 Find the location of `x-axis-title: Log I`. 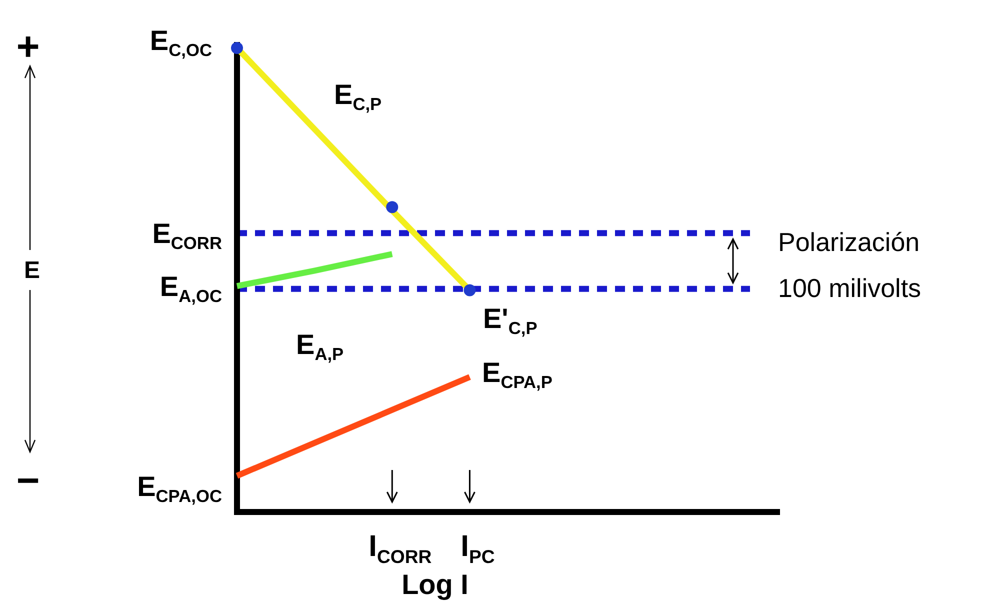

x-axis-title: Log I is located at coordinates (435, 584).